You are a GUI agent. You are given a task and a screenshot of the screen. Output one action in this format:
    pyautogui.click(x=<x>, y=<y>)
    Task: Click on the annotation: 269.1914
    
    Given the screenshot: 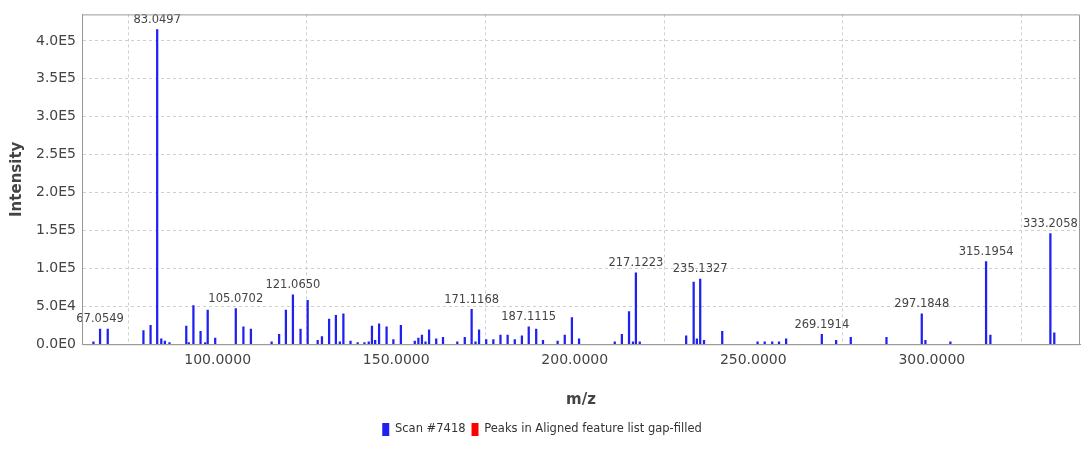 What is the action you would take?
    pyautogui.click(x=822, y=323)
    